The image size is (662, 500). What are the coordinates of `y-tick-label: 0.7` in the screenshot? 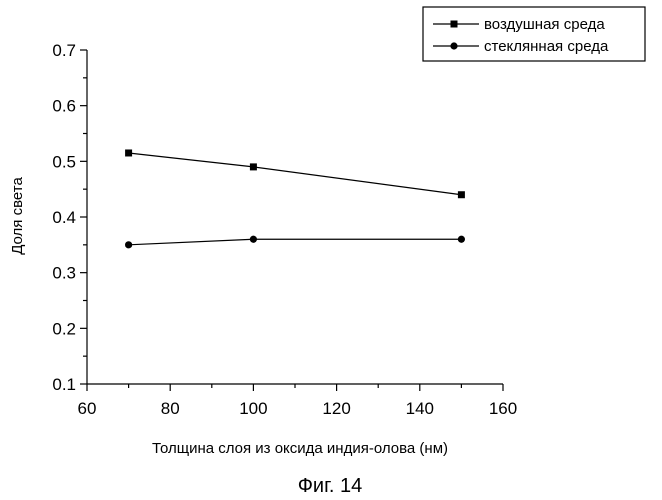 It's located at (64, 50).